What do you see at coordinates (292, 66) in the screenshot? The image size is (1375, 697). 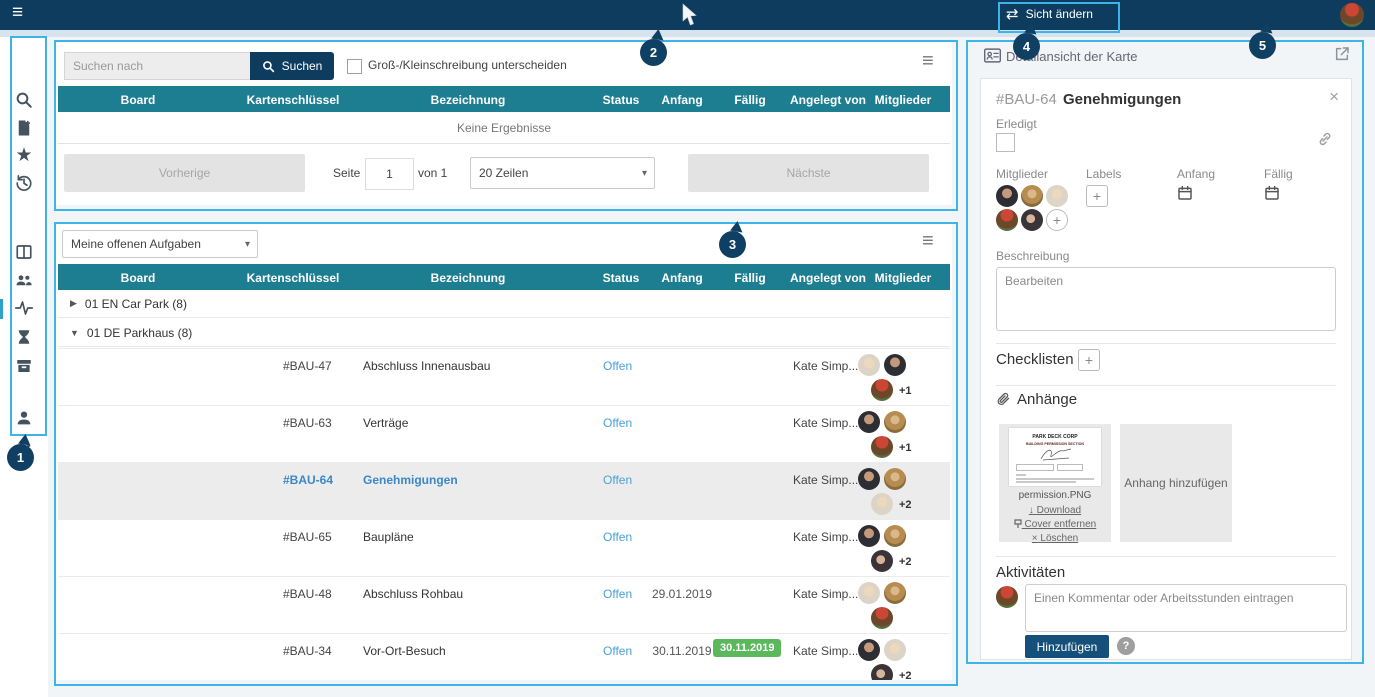 I see `search-button: Suchen` at bounding box center [292, 66].